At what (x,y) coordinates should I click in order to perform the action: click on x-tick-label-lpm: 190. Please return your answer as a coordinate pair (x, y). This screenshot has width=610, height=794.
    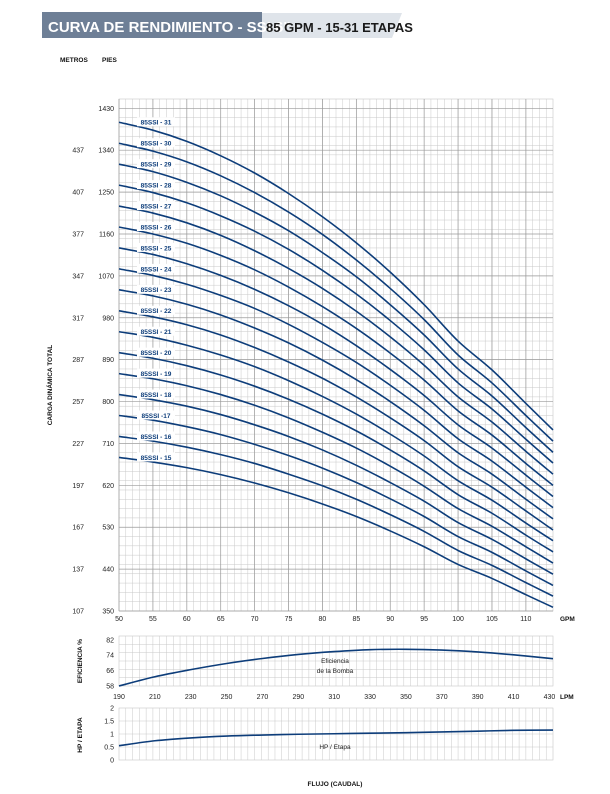
    Looking at the image, I should click on (119, 697).